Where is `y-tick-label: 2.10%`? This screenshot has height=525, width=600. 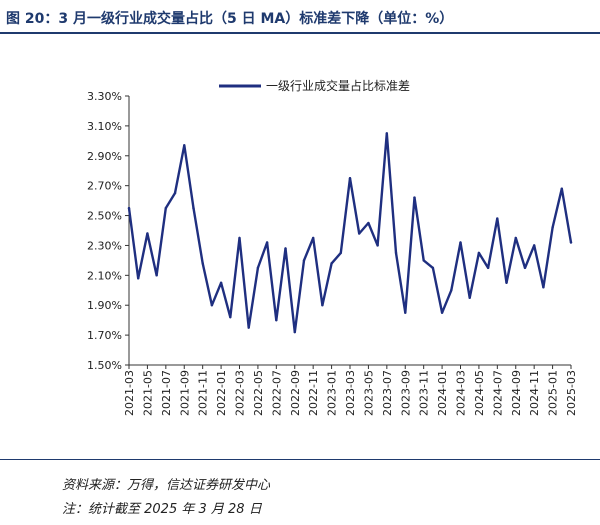
y-tick-label: 2.10% is located at coordinates (104, 275).